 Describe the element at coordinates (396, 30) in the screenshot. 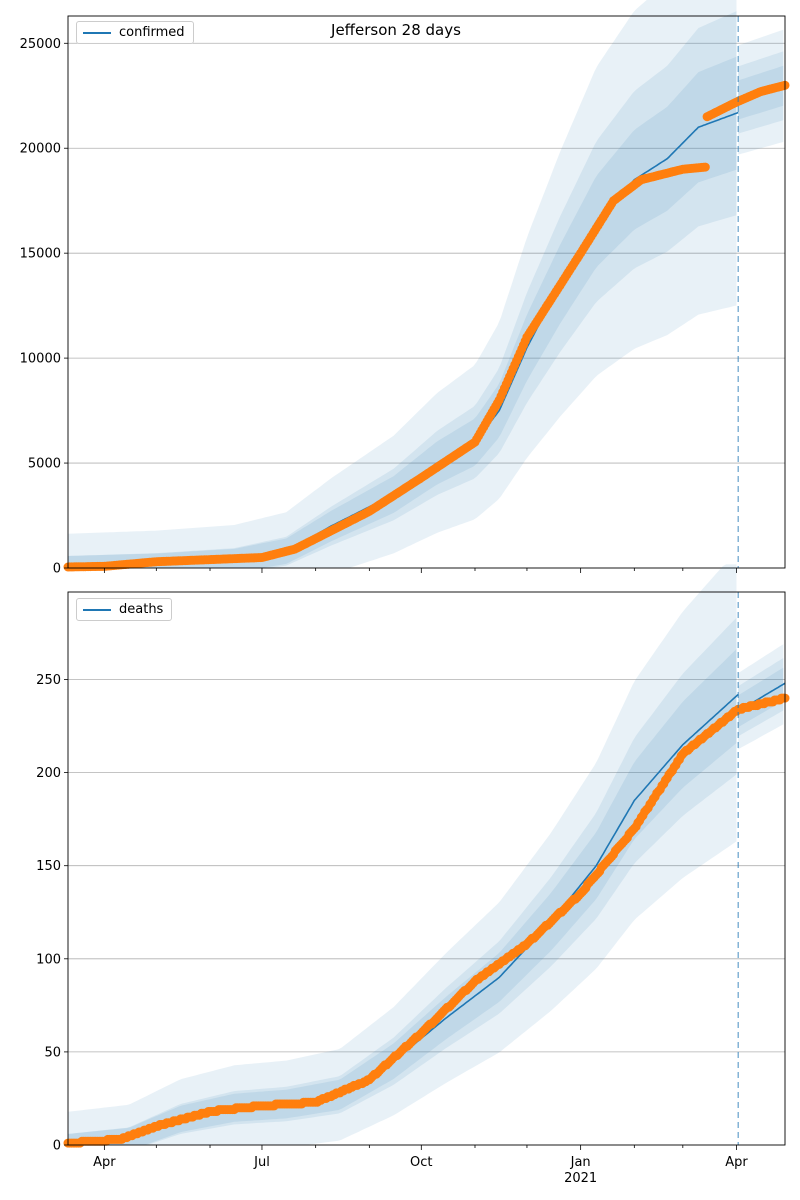

I see `figure-title: Jefferson 28 days` at that location.